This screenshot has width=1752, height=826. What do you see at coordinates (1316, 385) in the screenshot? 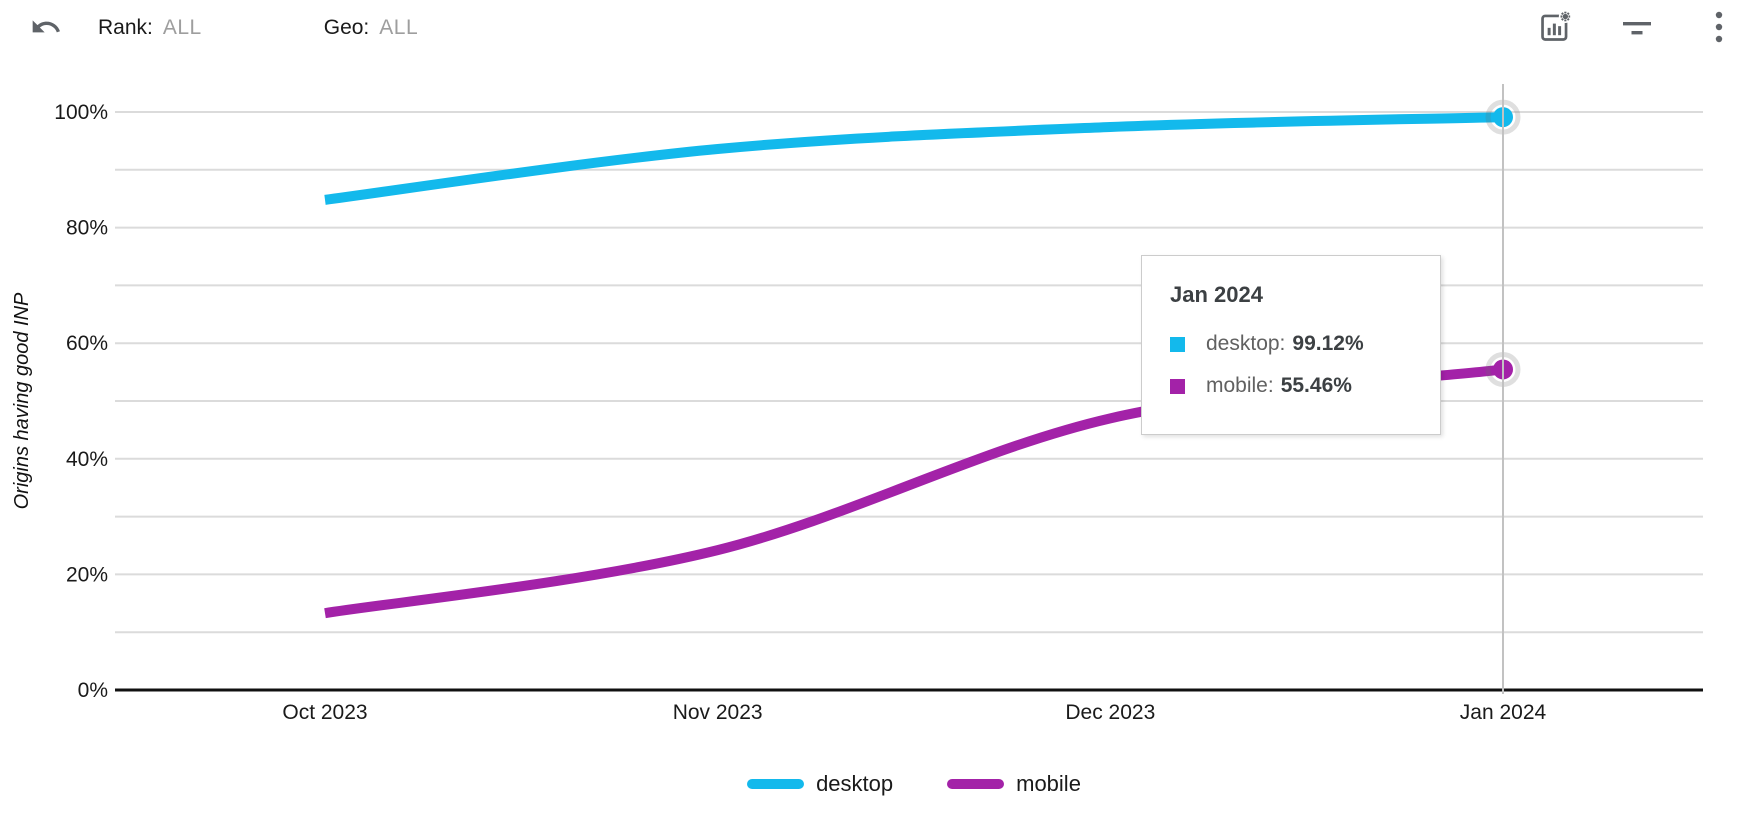
I see `tooltip-mobile-value: 55.46%` at bounding box center [1316, 385].